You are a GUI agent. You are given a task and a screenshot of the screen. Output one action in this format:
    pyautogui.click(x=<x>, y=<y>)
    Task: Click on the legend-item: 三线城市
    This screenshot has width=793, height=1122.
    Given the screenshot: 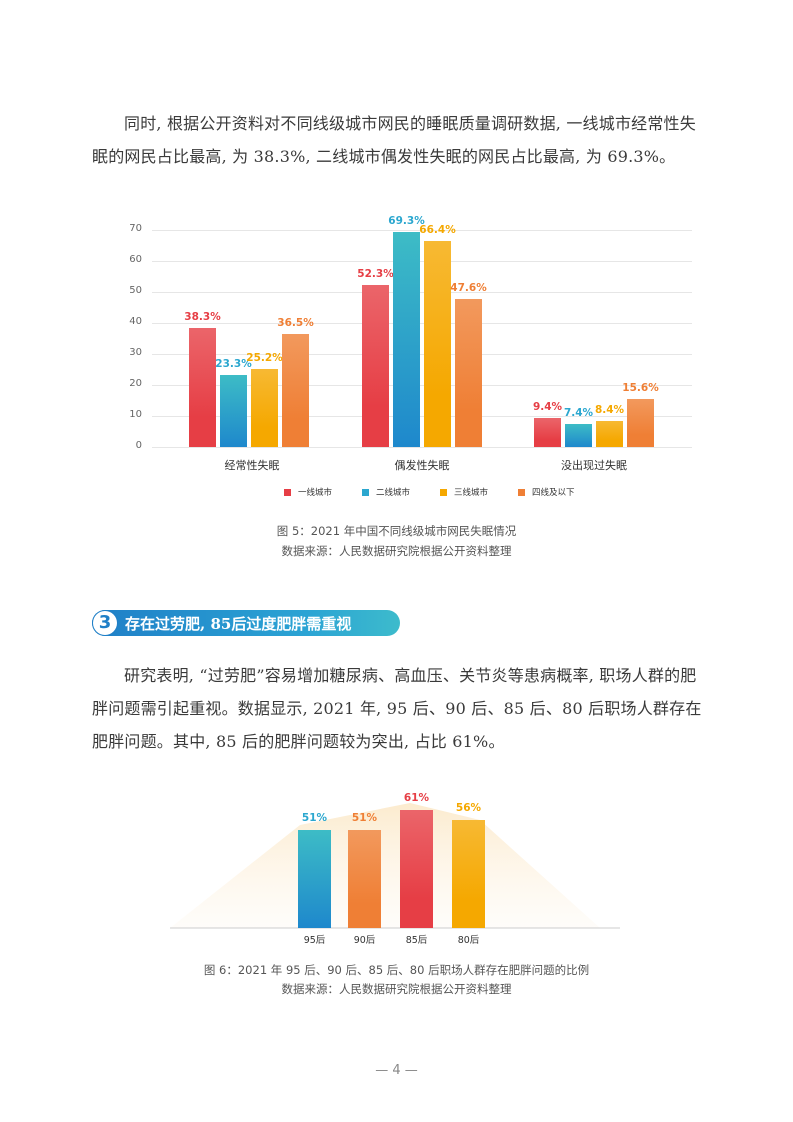 What is the action you would take?
    pyautogui.click(x=464, y=492)
    